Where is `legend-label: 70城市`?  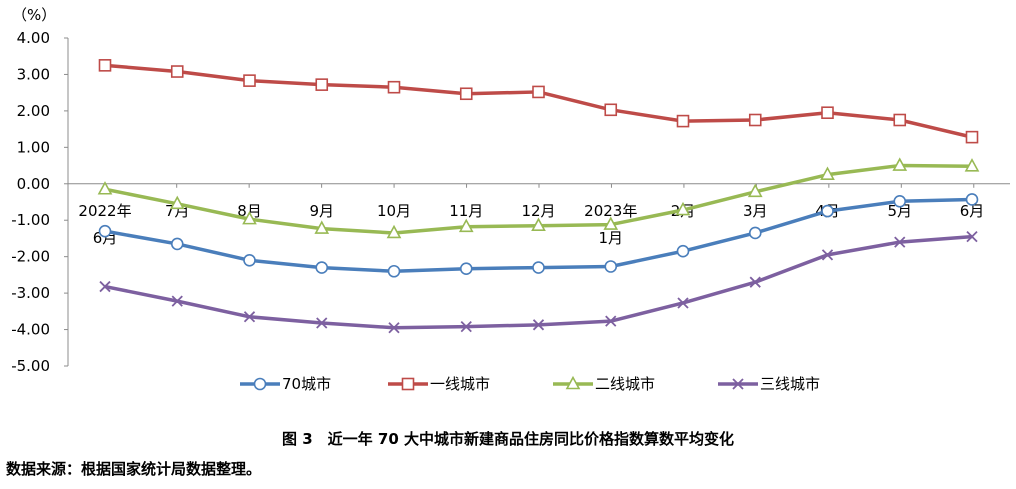
legend-label: 70城市 is located at coordinates (306, 384).